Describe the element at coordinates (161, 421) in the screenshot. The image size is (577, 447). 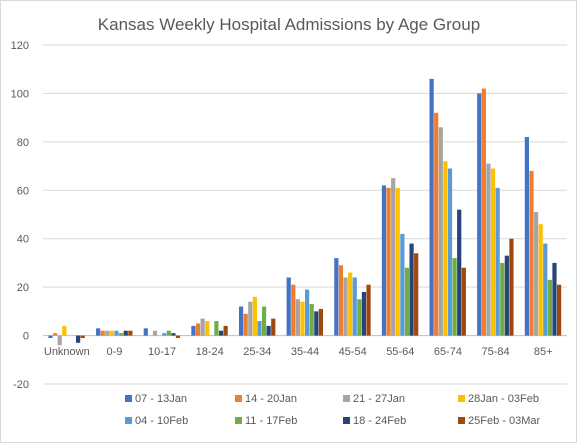
I see `legend-label: 04 - 10Feb` at that location.